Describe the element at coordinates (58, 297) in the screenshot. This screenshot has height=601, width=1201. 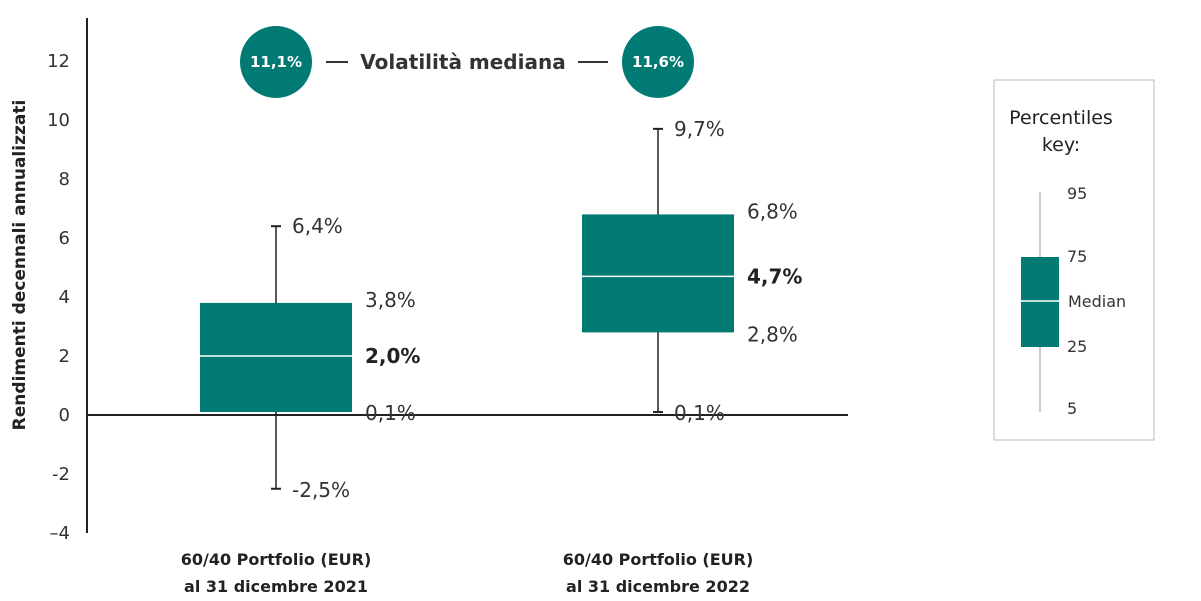
I see `y-tick-labels: 12 10 8 6 4 2 0 -2 –4` at that location.